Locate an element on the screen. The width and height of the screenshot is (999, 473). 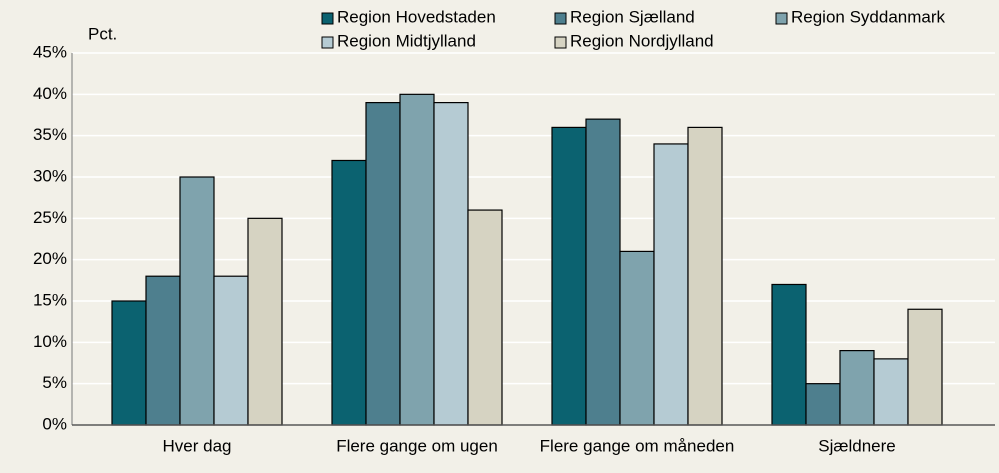
y-tick-label: 15% is located at coordinates (50, 299).